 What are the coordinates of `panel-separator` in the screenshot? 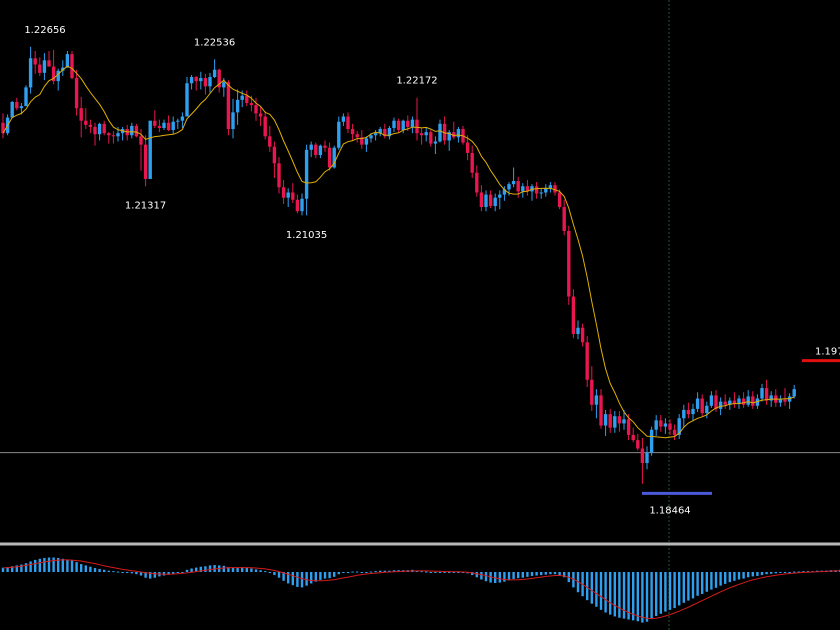 It's located at (420, 544).